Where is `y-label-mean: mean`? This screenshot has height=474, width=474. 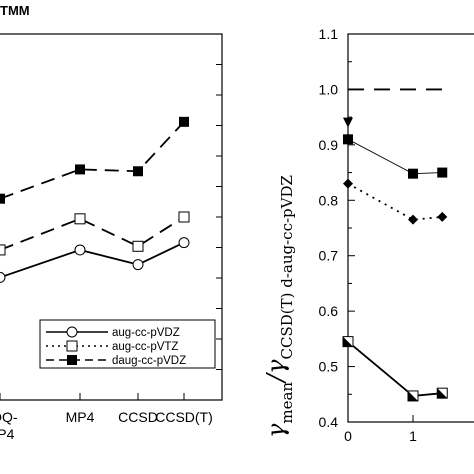 y-label-mean: mean is located at coordinates (287, 403).